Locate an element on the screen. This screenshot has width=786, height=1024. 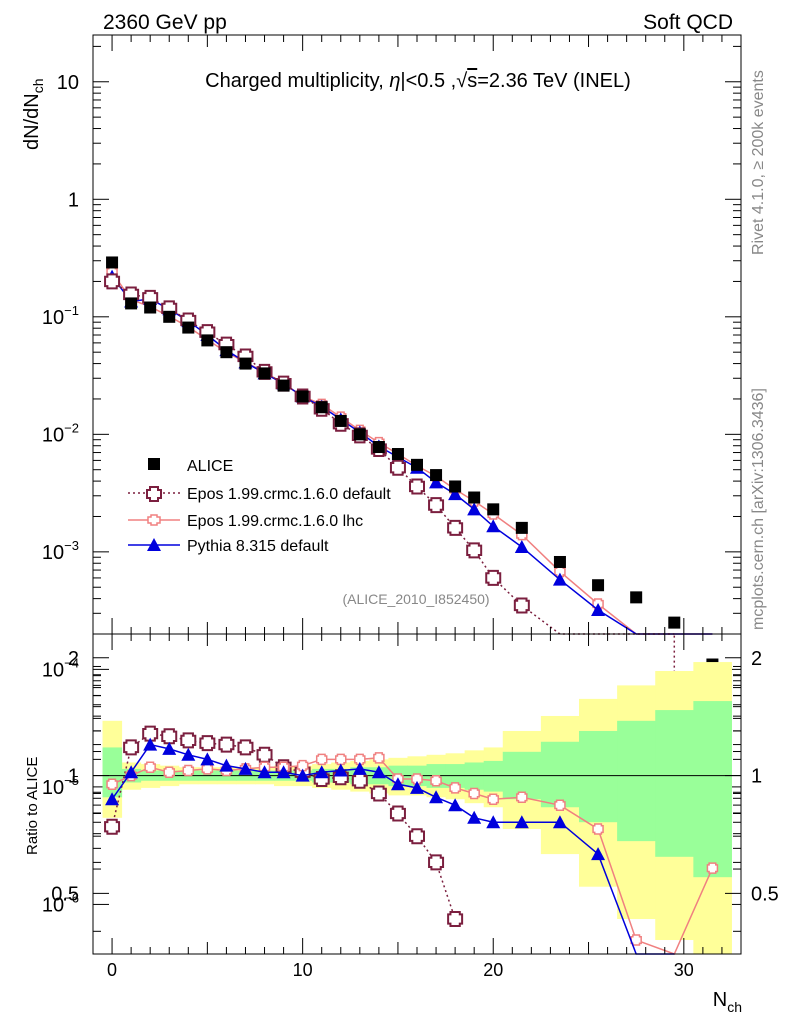
legend-label-epos-default: Epos 1.99.crmc.1.6.0 default is located at coordinates (289, 494).